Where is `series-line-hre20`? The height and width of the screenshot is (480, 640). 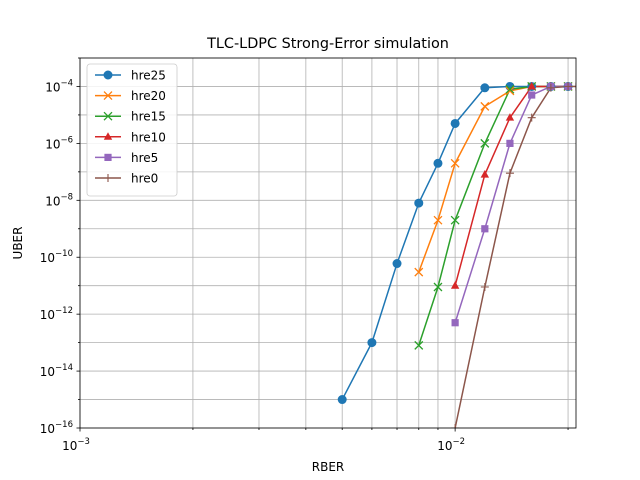
series-line-hre20 is located at coordinates (493, 179).